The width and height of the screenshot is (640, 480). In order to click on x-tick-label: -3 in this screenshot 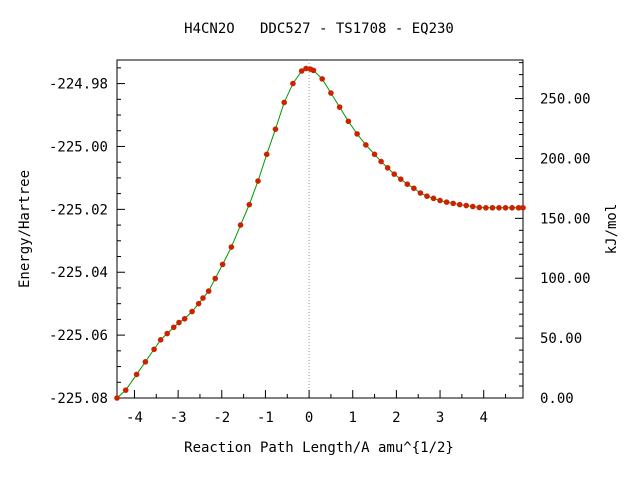, I will do `click(178, 418)`.